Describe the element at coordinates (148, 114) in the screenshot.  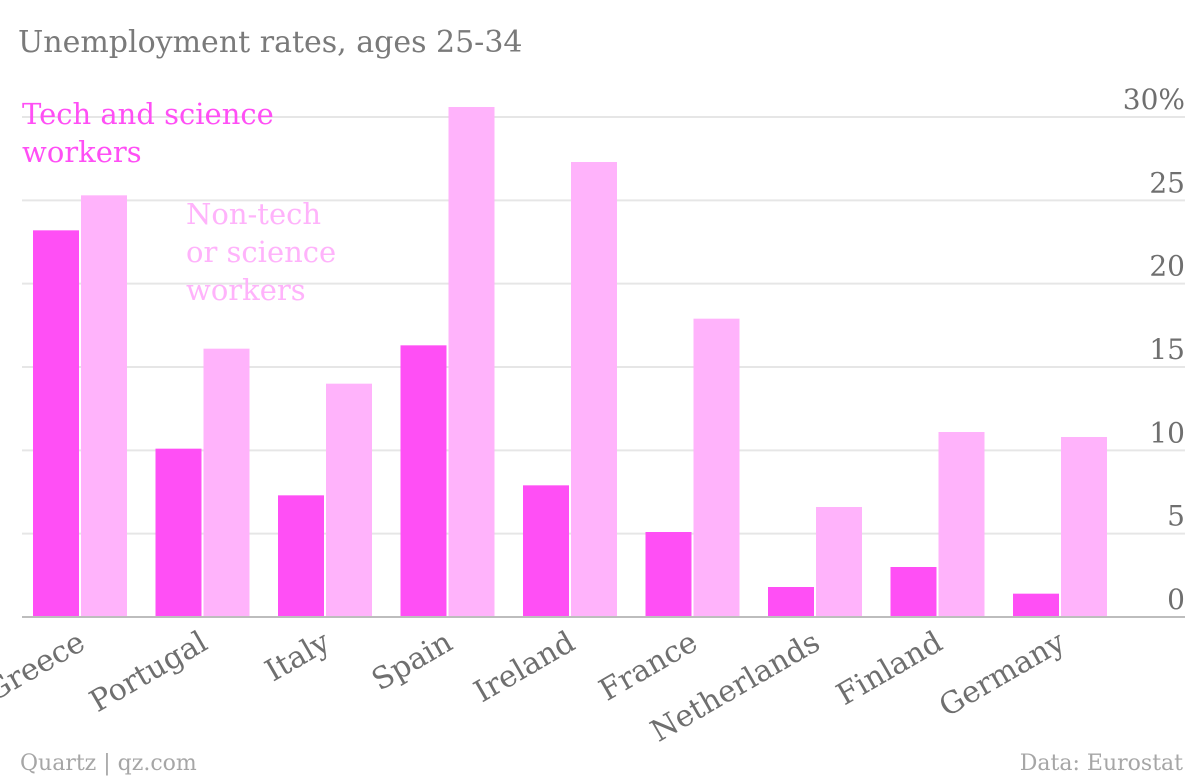
I see `legend-tech-line-1: Tech and science` at that location.